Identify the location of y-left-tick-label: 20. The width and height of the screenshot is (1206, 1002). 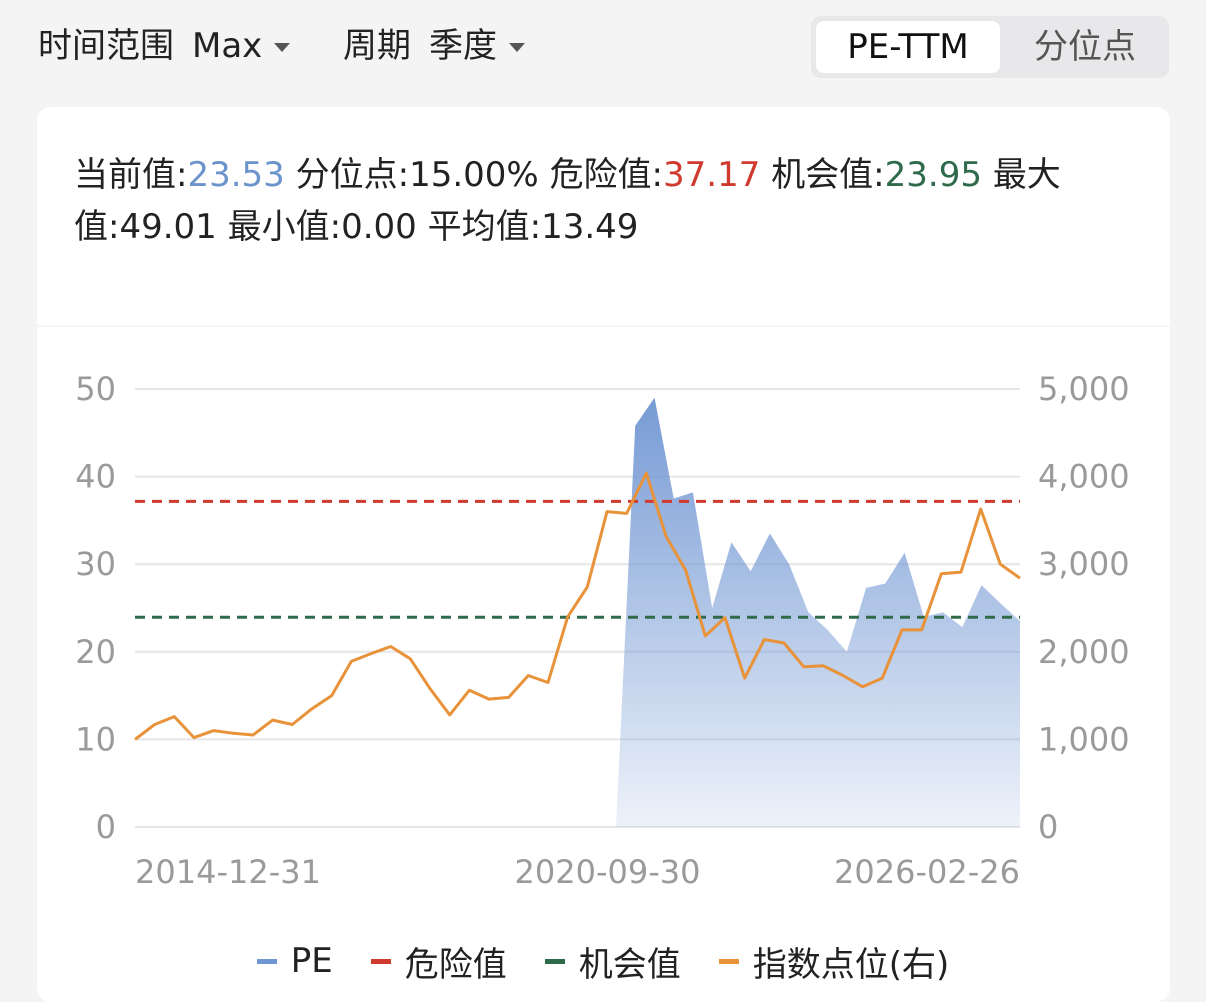
(95, 652).